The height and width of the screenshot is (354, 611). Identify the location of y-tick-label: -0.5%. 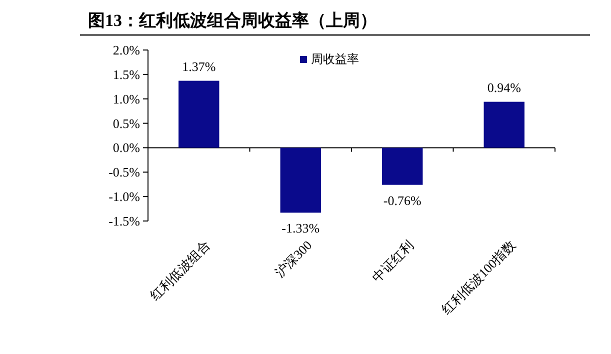
(124, 172).